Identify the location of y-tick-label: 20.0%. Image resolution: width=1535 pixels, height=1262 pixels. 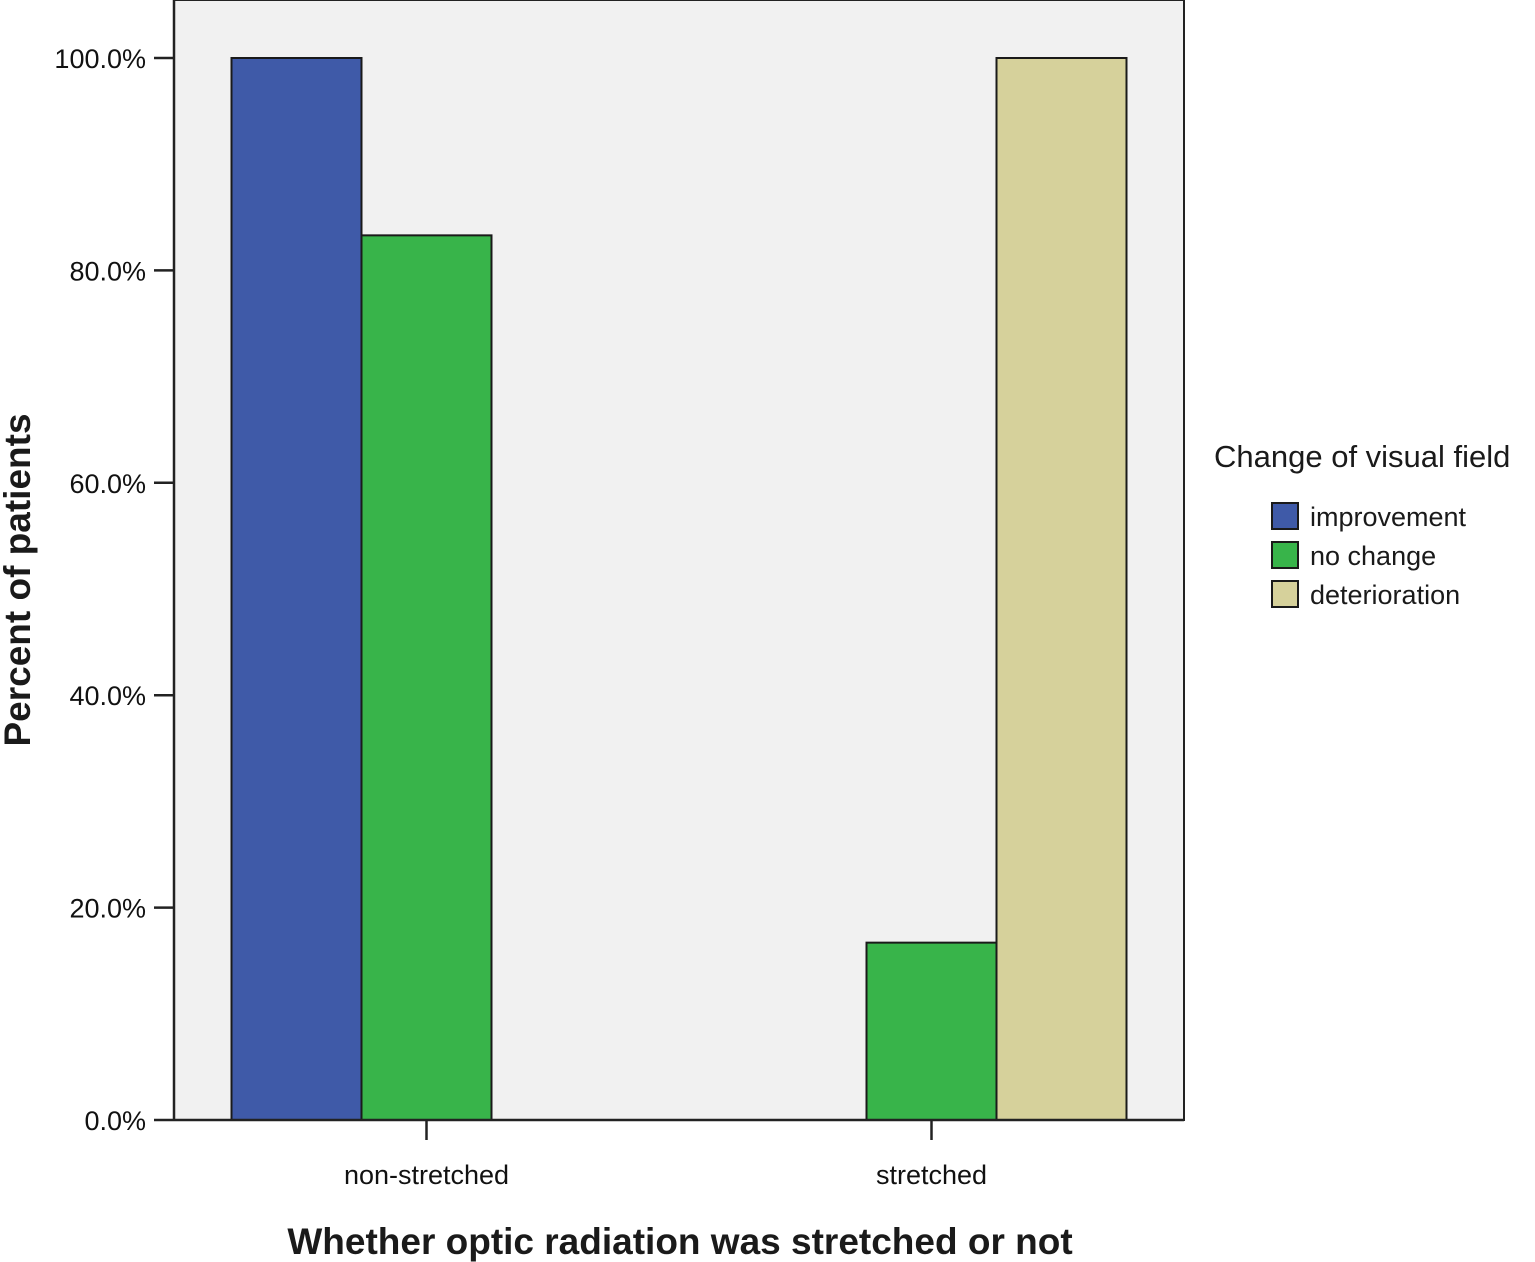
(107, 909).